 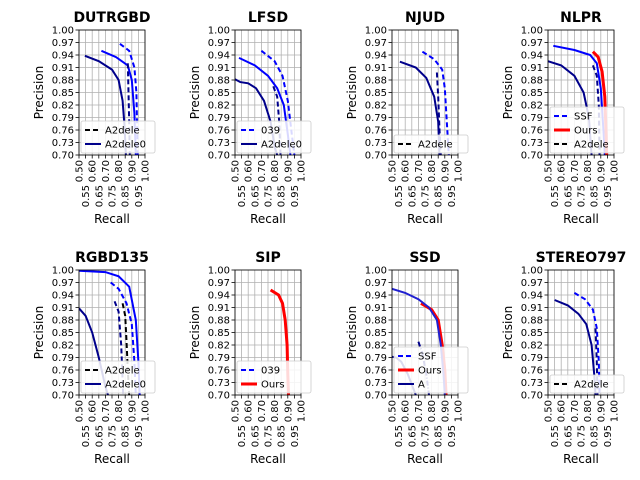 I want to click on legend-label: A, so click(x=421, y=385).